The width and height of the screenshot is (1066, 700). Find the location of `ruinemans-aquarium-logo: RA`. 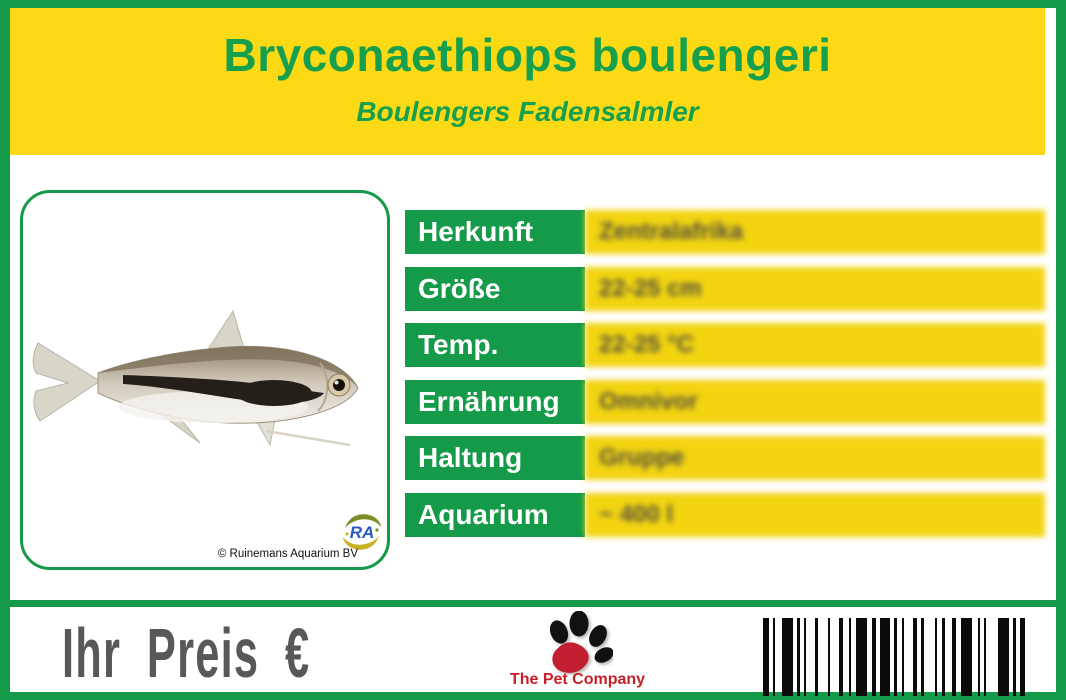

ruinemans-aquarium-logo: RA is located at coordinates (362, 532).